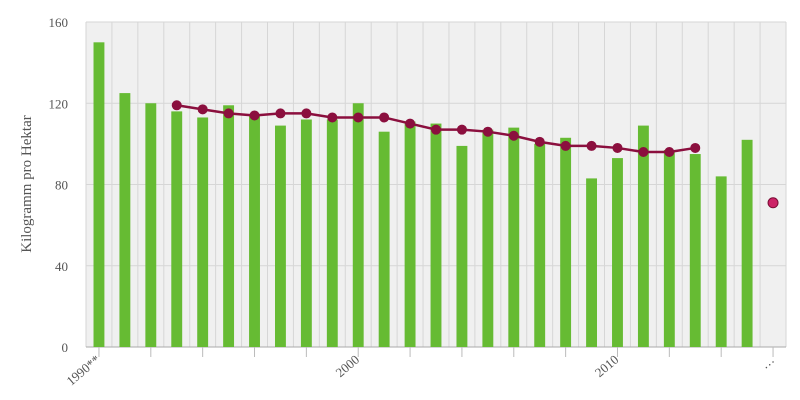 This screenshot has width=800, height=400. I want to click on y-tick-label: 0, so click(65, 347).